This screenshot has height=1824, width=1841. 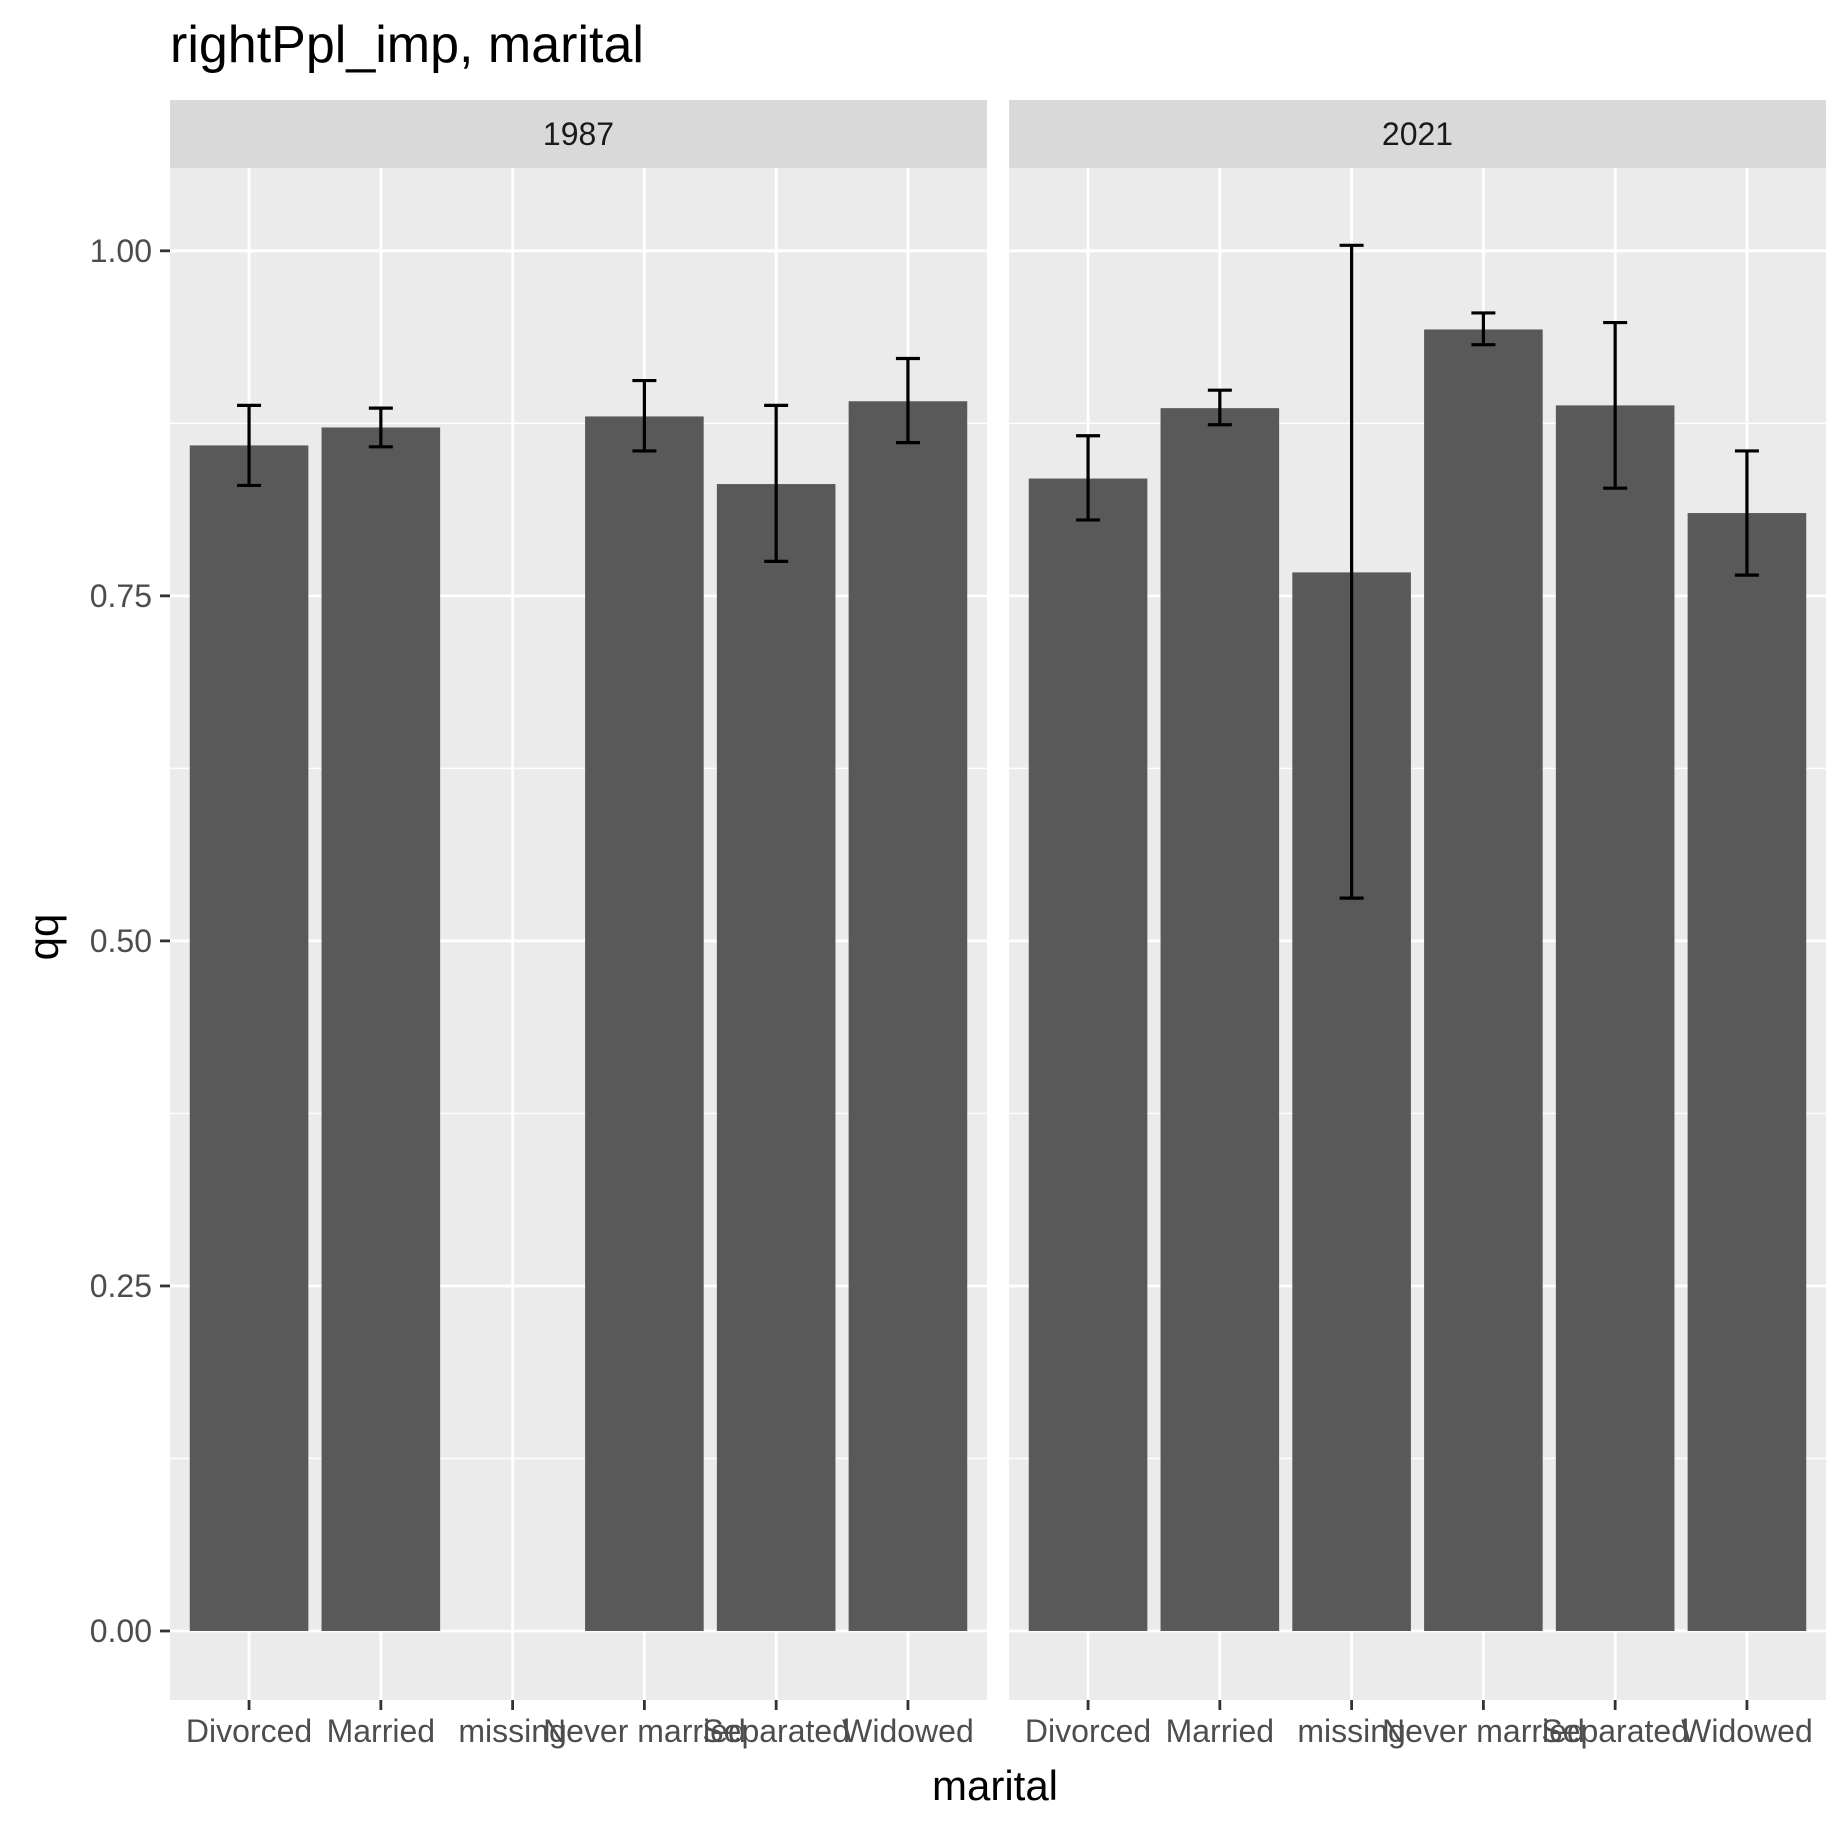 What do you see at coordinates (121, 1631) in the screenshot?
I see `y-tick-label: 0.00` at bounding box center [121, 1631].